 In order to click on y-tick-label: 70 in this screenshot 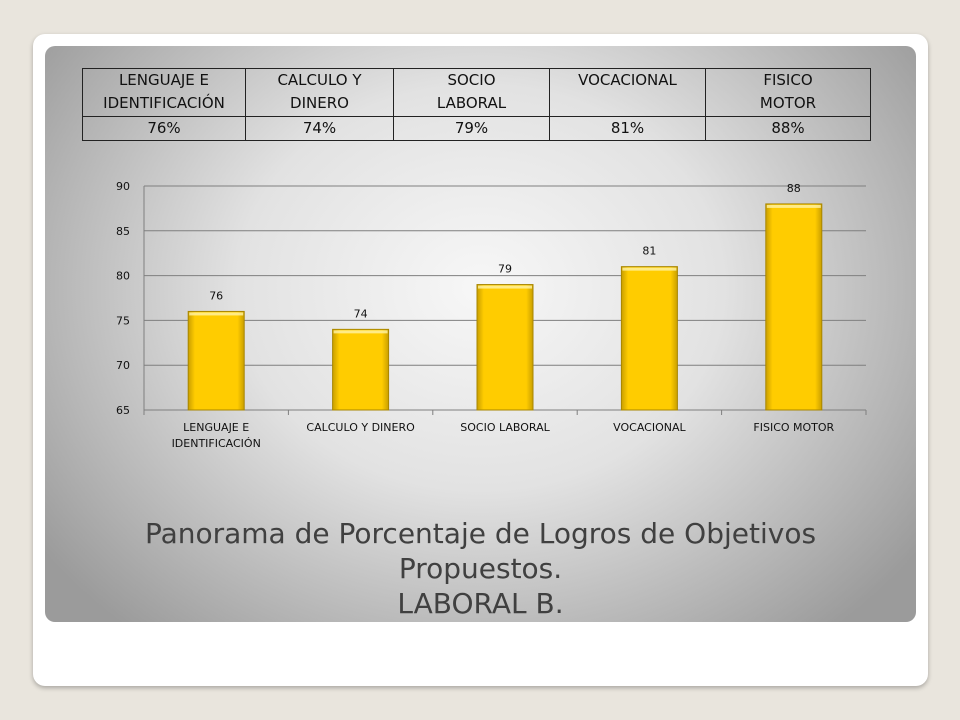, I will do `click(123, 365)`.